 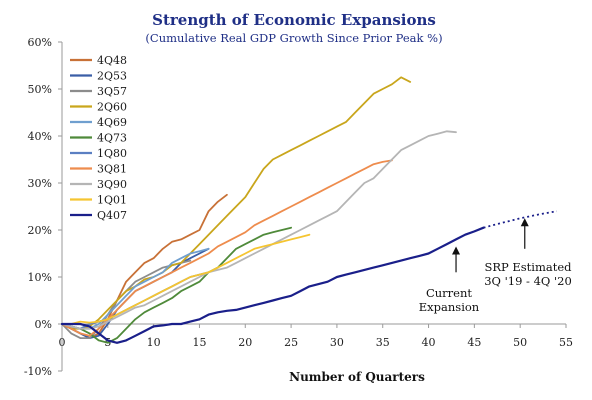 What do you see at coordinates (528, 281) in the screenshot?
I see `annotation-srp-line: 3Q '19 - 4Q '20` at bounding box center [528, 281].